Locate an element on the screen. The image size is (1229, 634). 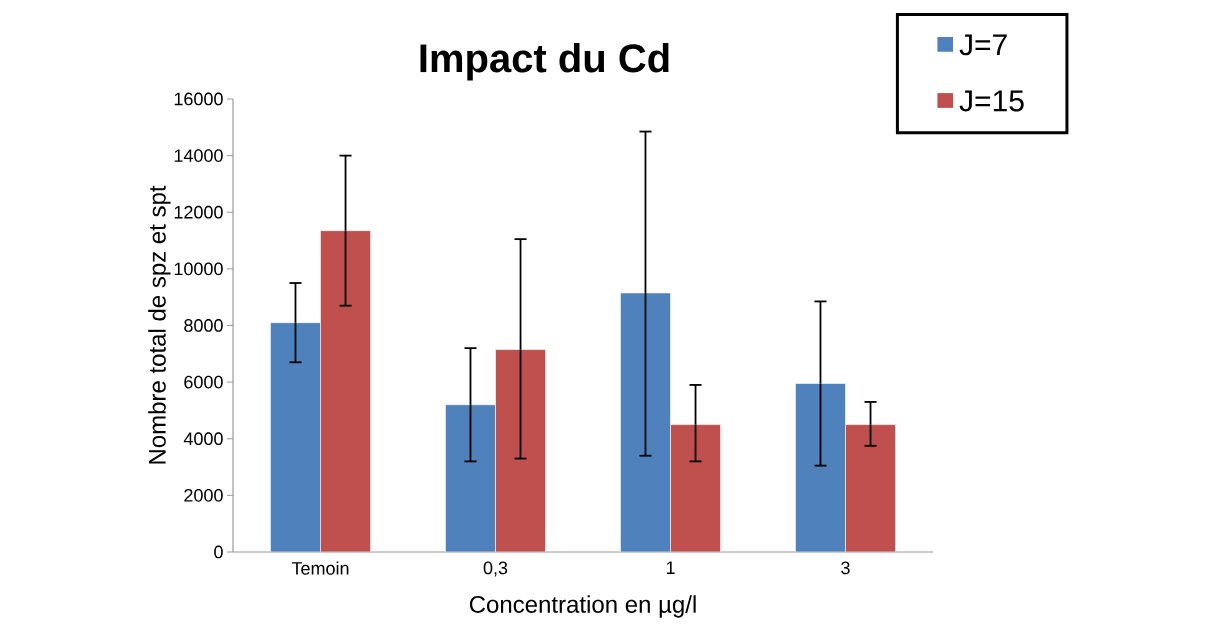
x-tick-label: 3 is located at coordinates (845, 568).